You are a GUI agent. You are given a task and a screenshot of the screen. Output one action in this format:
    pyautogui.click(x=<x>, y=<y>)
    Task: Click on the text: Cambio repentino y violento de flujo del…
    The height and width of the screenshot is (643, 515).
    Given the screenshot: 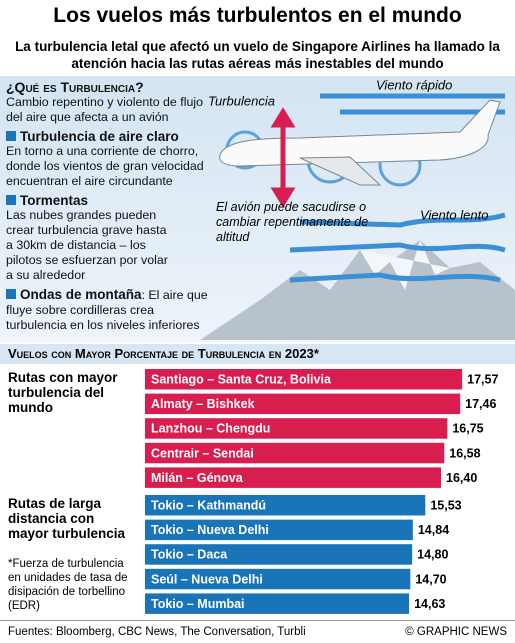 What is the action you would take?
    pyautogui.click(x=104, y=109)
    